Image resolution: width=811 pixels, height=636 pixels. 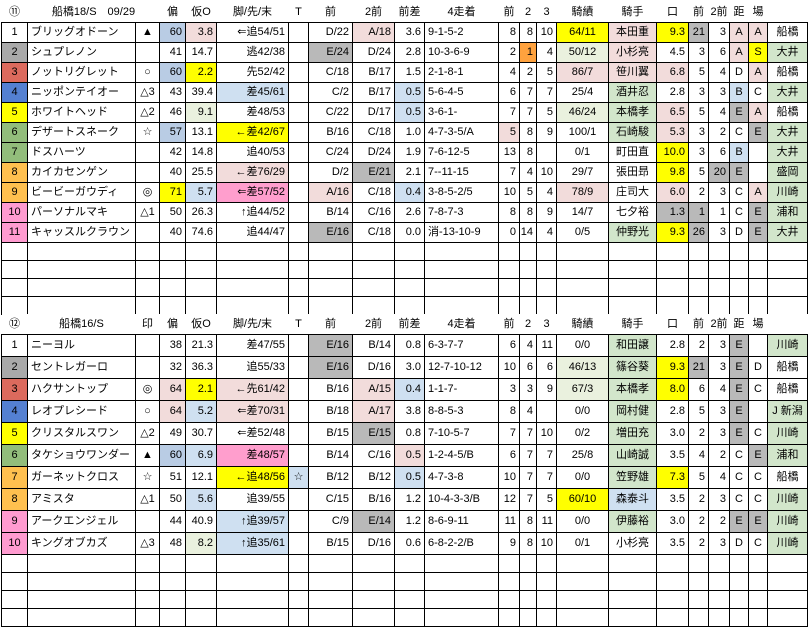 I want to click on col-header-prev-class: 前, so click(x=330, y=324).